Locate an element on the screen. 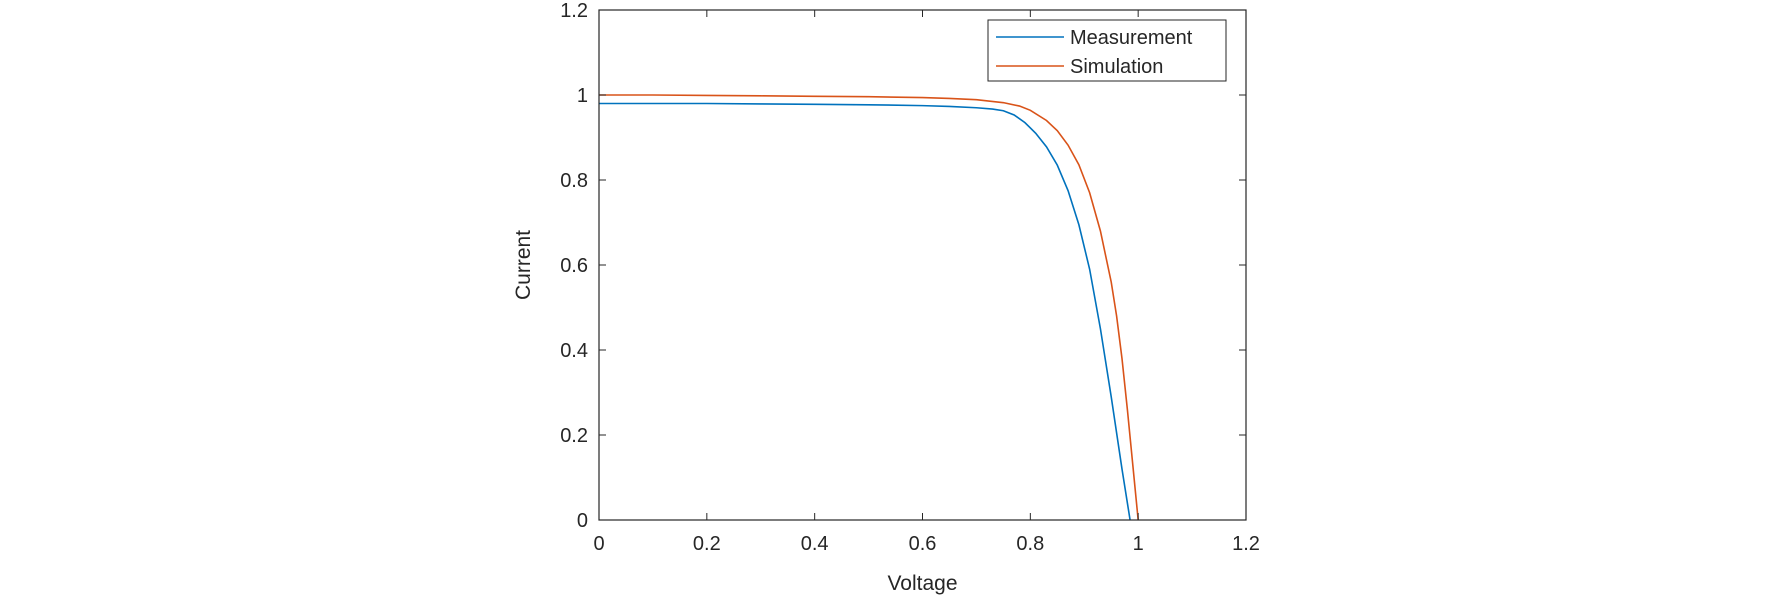 This screenshot has width=1772, height=599. y-tick-label: 1.2 is located at coordinates (574, 11).